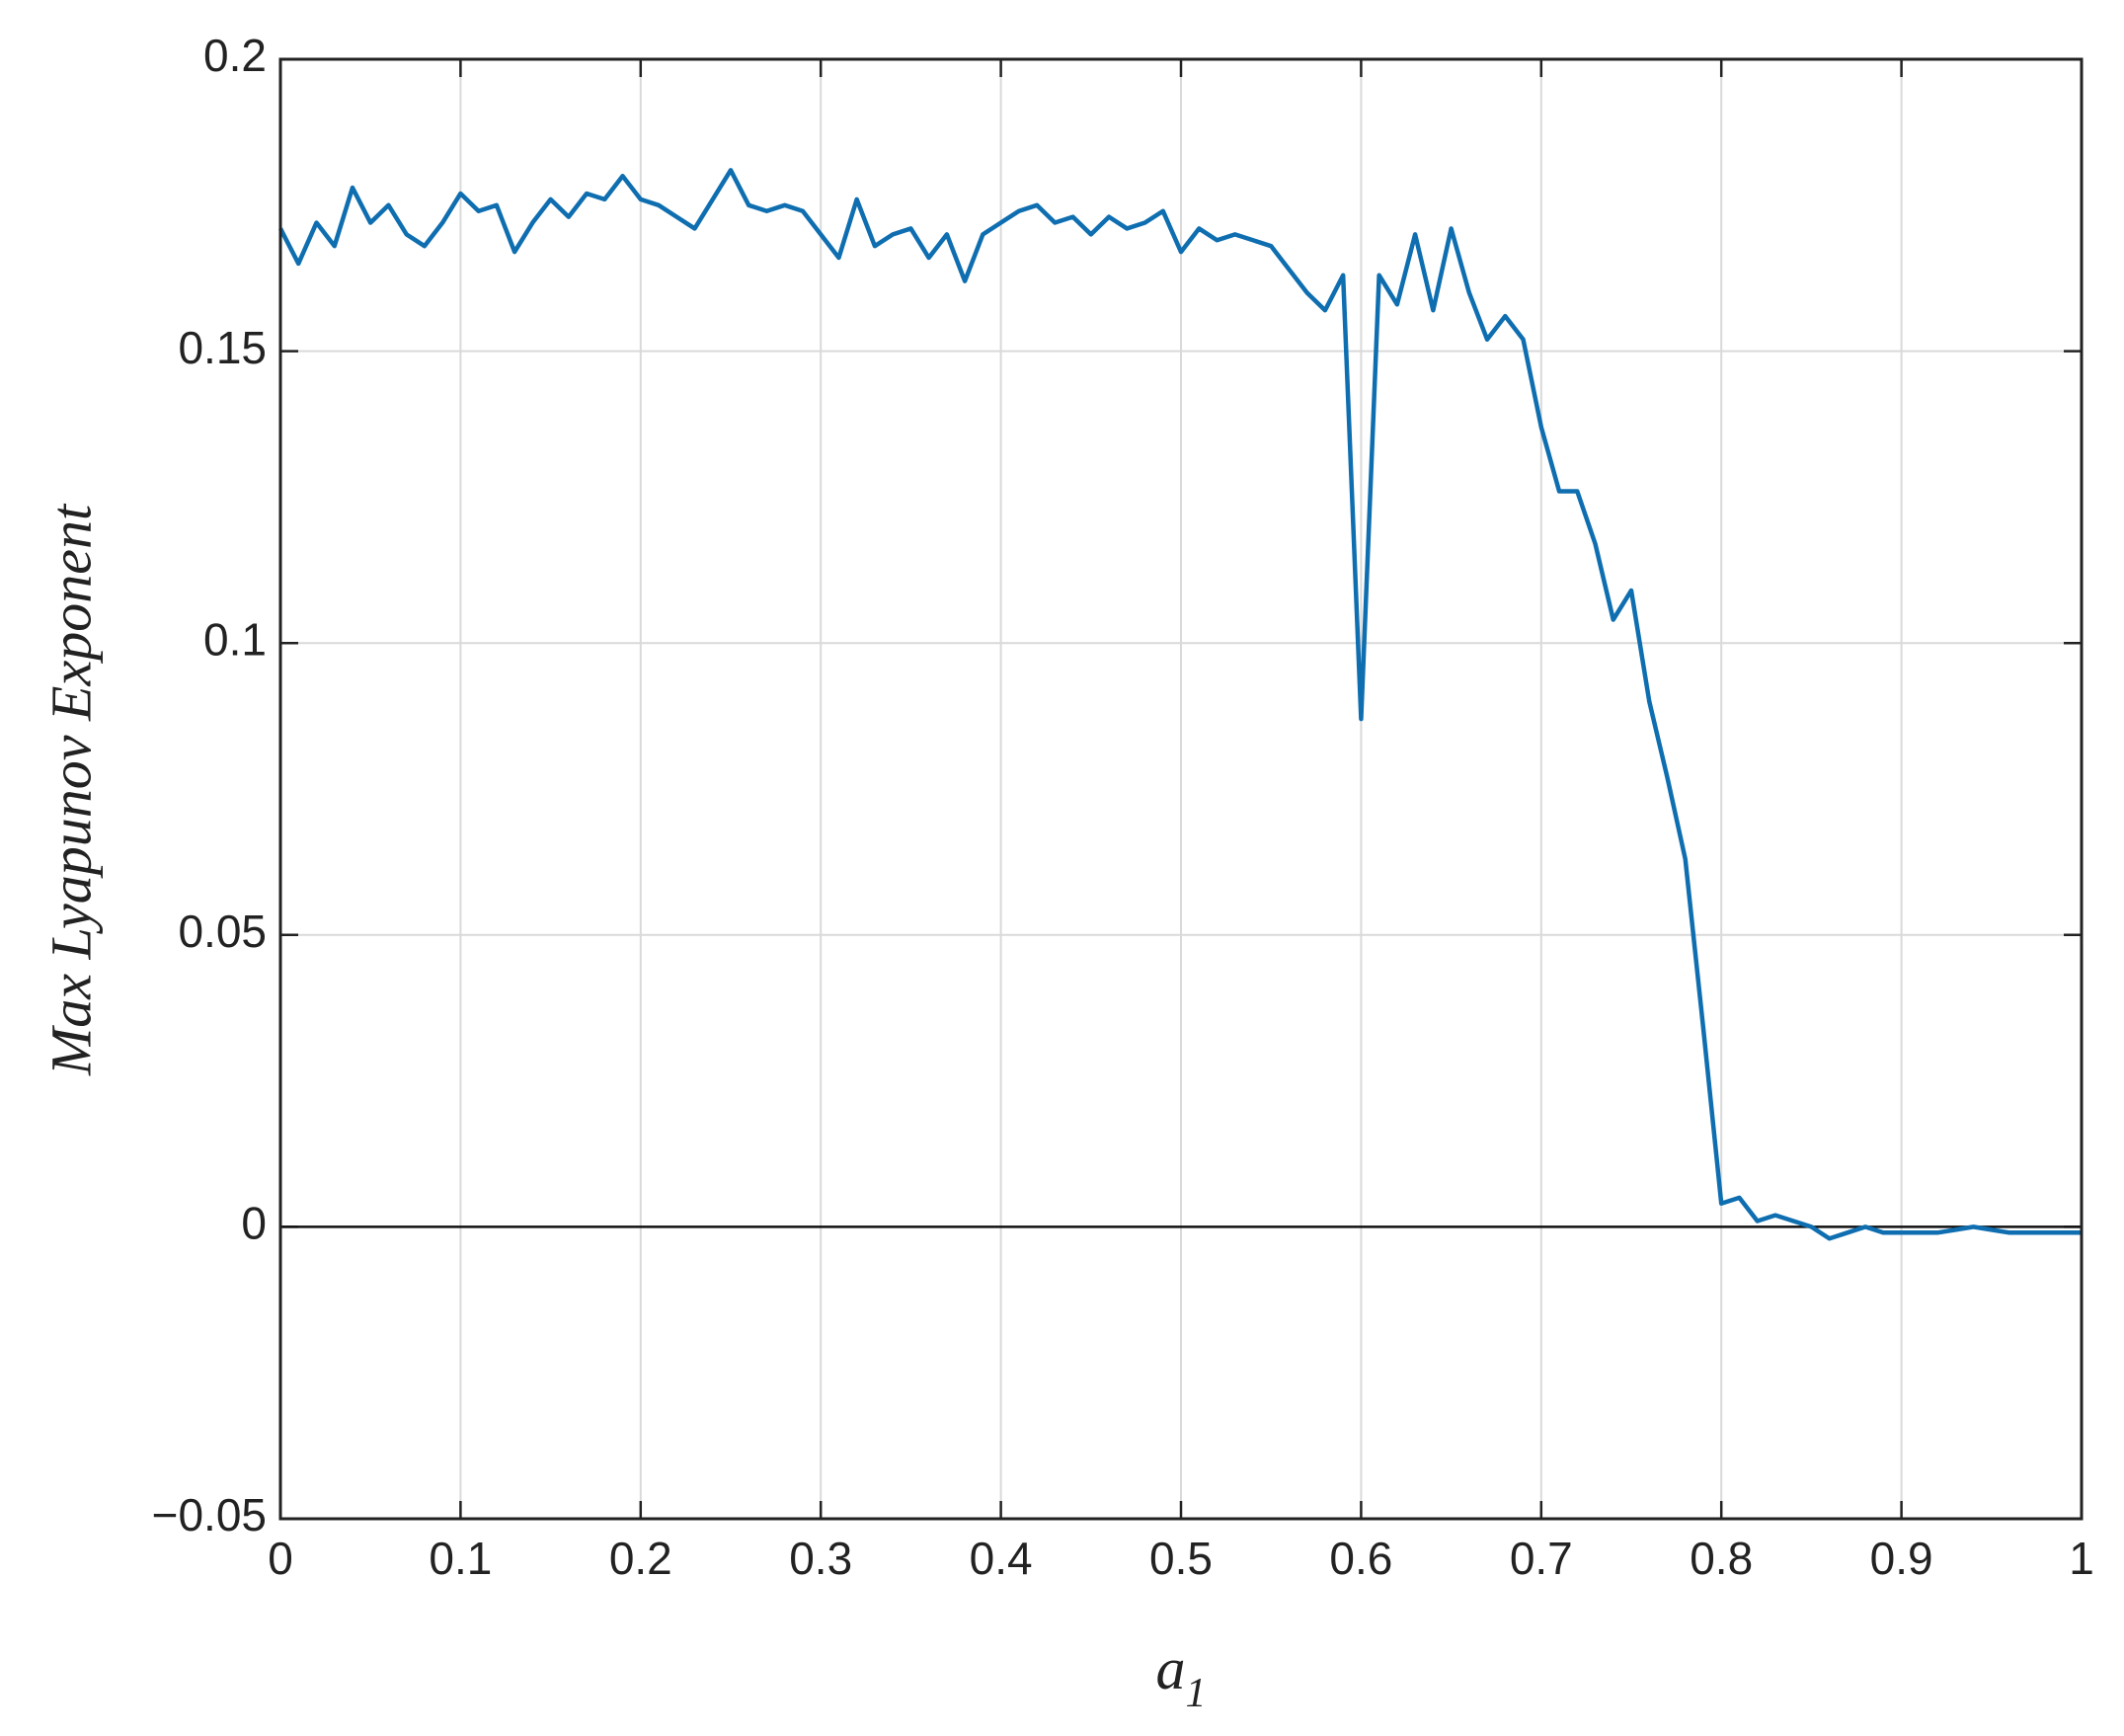 Image resolution: width=2124 pixels, height=1736 pixels. I want to click on y-axis-label: Max Lyapunov Exponent, so click(71, 789).